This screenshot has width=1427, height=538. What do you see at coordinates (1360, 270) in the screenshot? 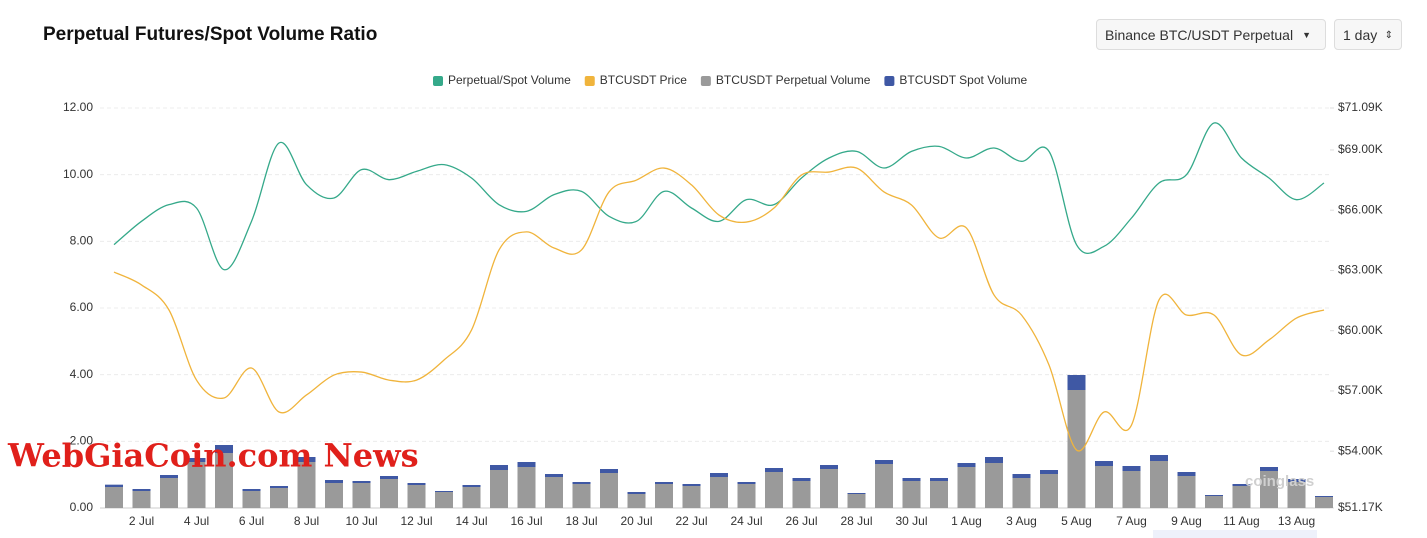
I see `y2-tick-label: $63.00K` at bounding box center [1360, 270].